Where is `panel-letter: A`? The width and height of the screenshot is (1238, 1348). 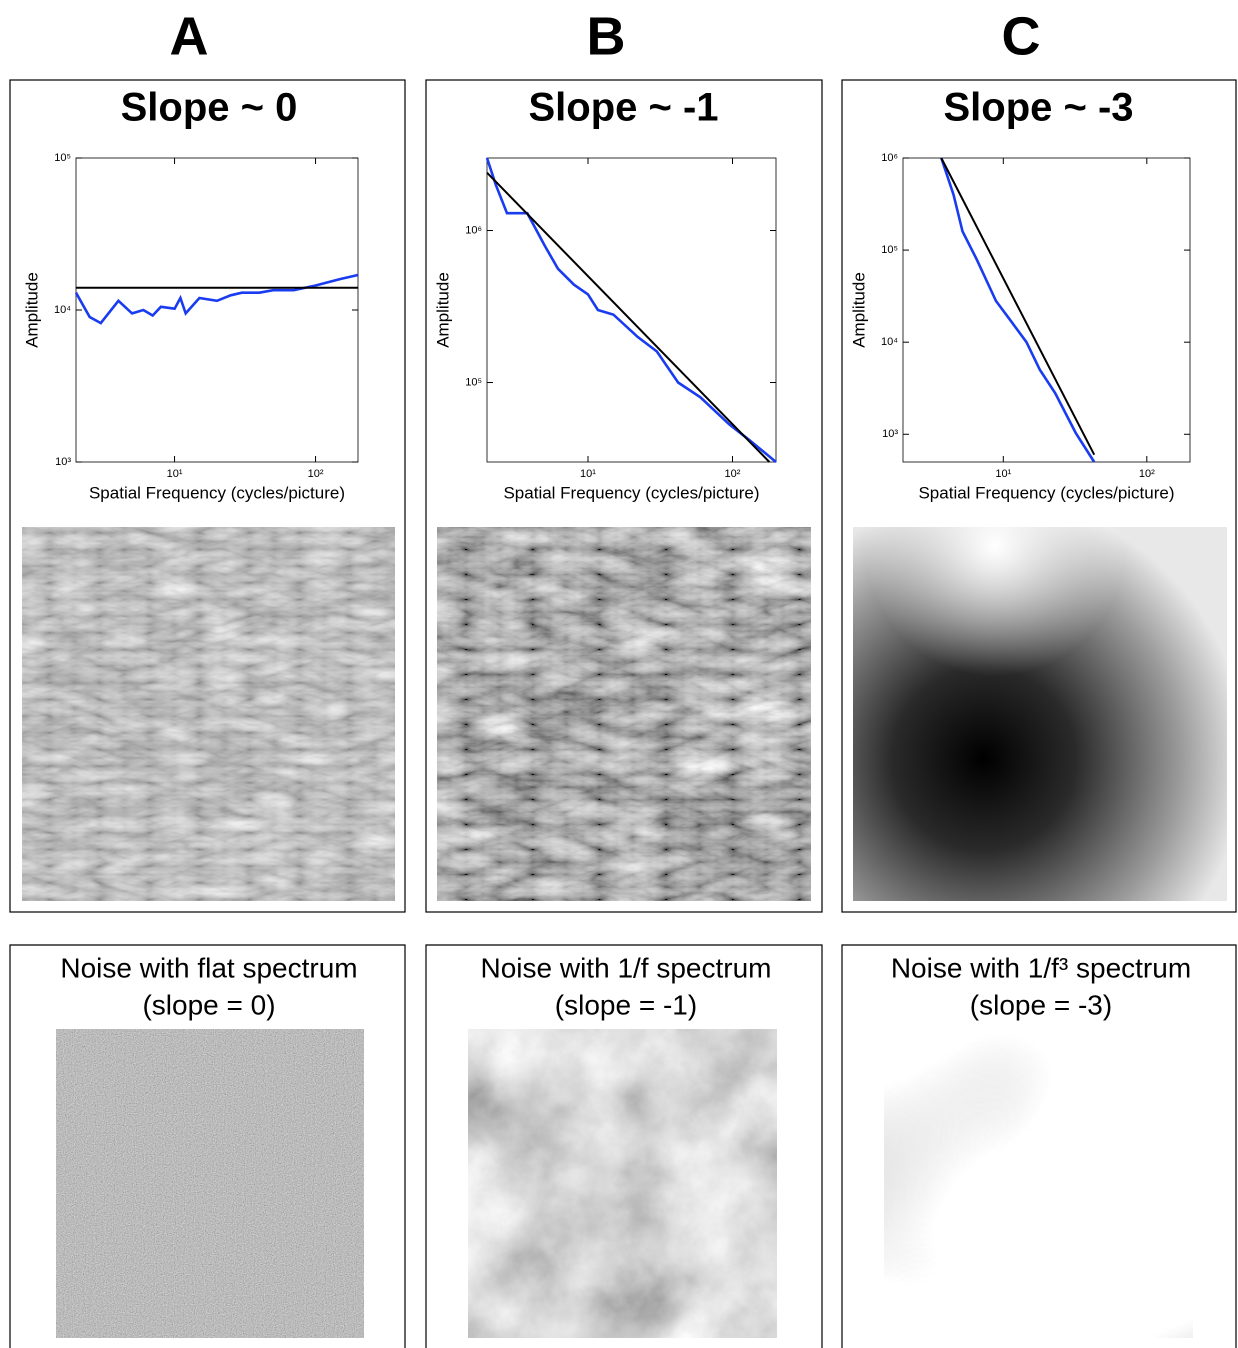
panel-letter: A is located at coordinates (189, 36).